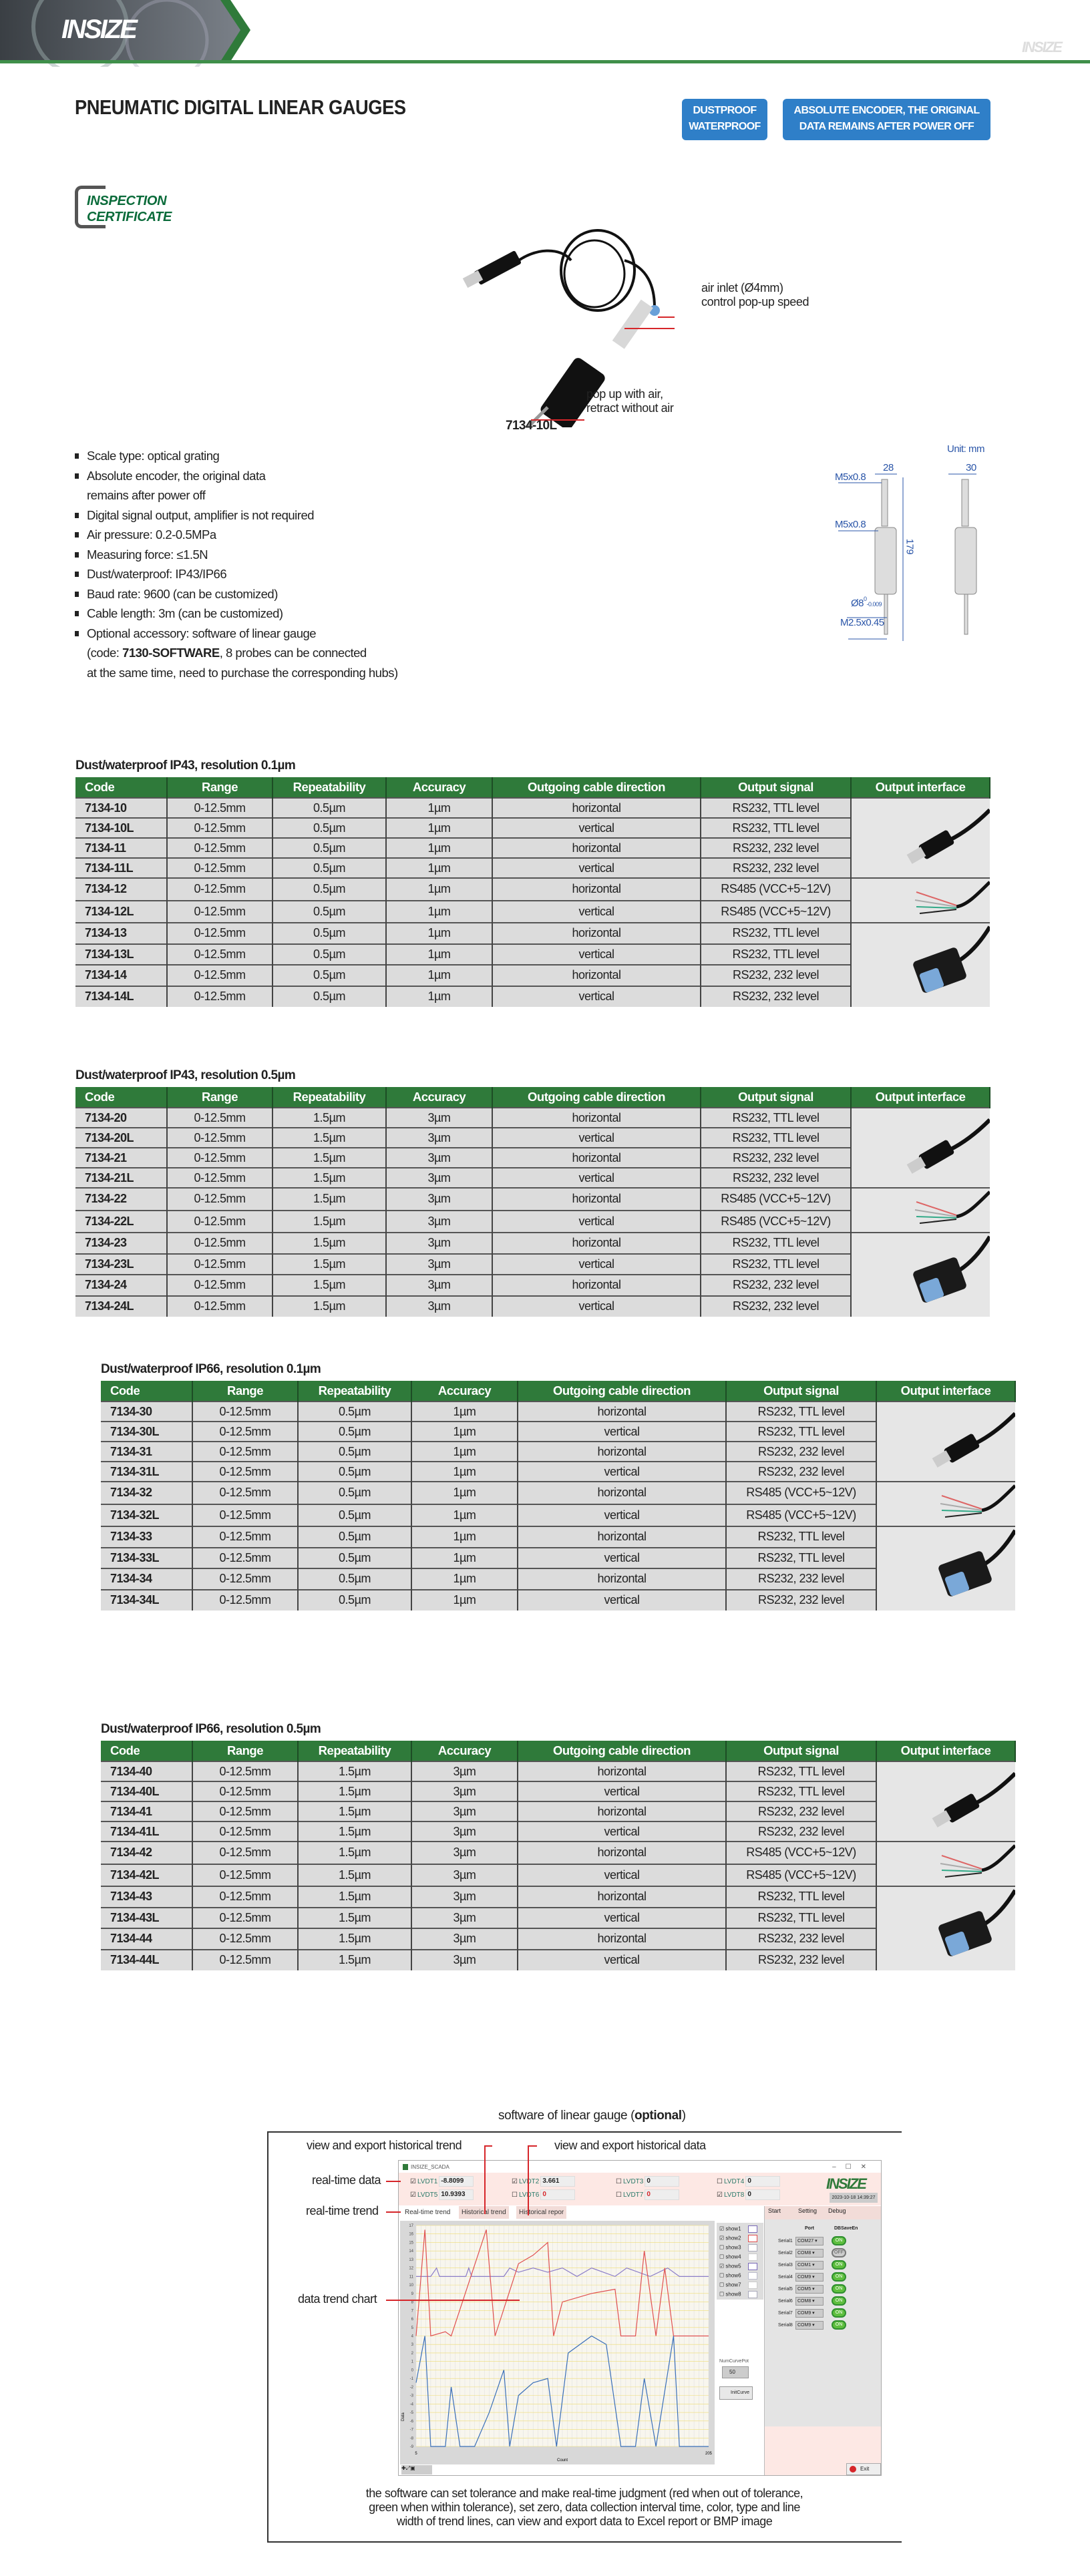 The height and width of the screenshot is (2576, 1090). What do you see at coordinates (121, 975) in the screenshot?
I see `code-cell: 7134-14` at bounding box center [121, 975].